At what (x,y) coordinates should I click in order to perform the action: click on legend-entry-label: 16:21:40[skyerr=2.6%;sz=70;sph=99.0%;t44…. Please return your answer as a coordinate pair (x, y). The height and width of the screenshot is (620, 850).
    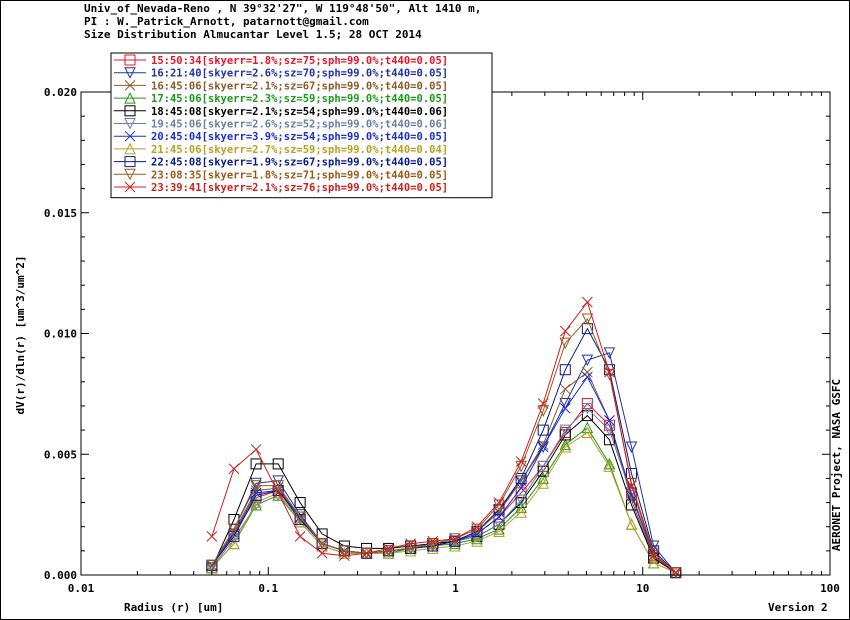
    Looking at the image, I should click on (299, 74).